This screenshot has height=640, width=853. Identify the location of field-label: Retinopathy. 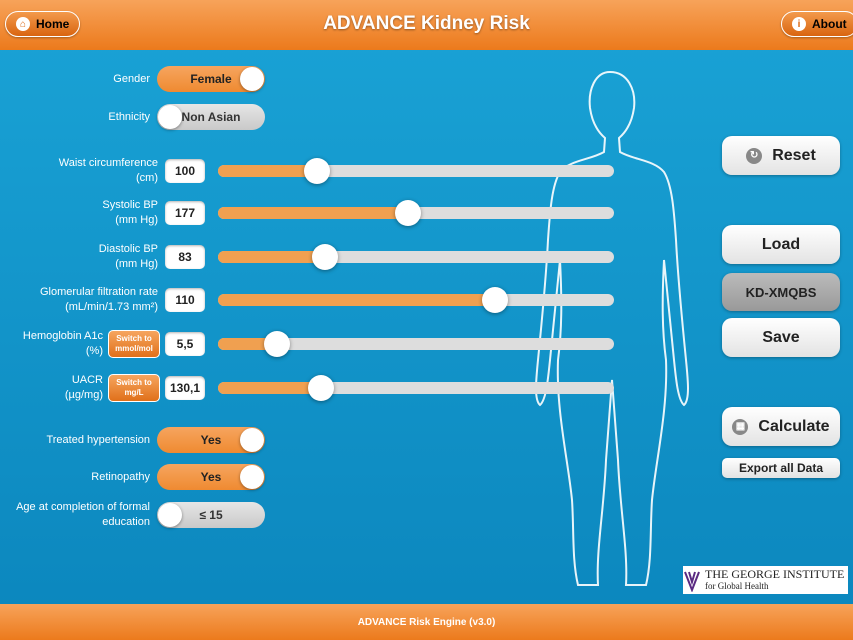
(120, 477).